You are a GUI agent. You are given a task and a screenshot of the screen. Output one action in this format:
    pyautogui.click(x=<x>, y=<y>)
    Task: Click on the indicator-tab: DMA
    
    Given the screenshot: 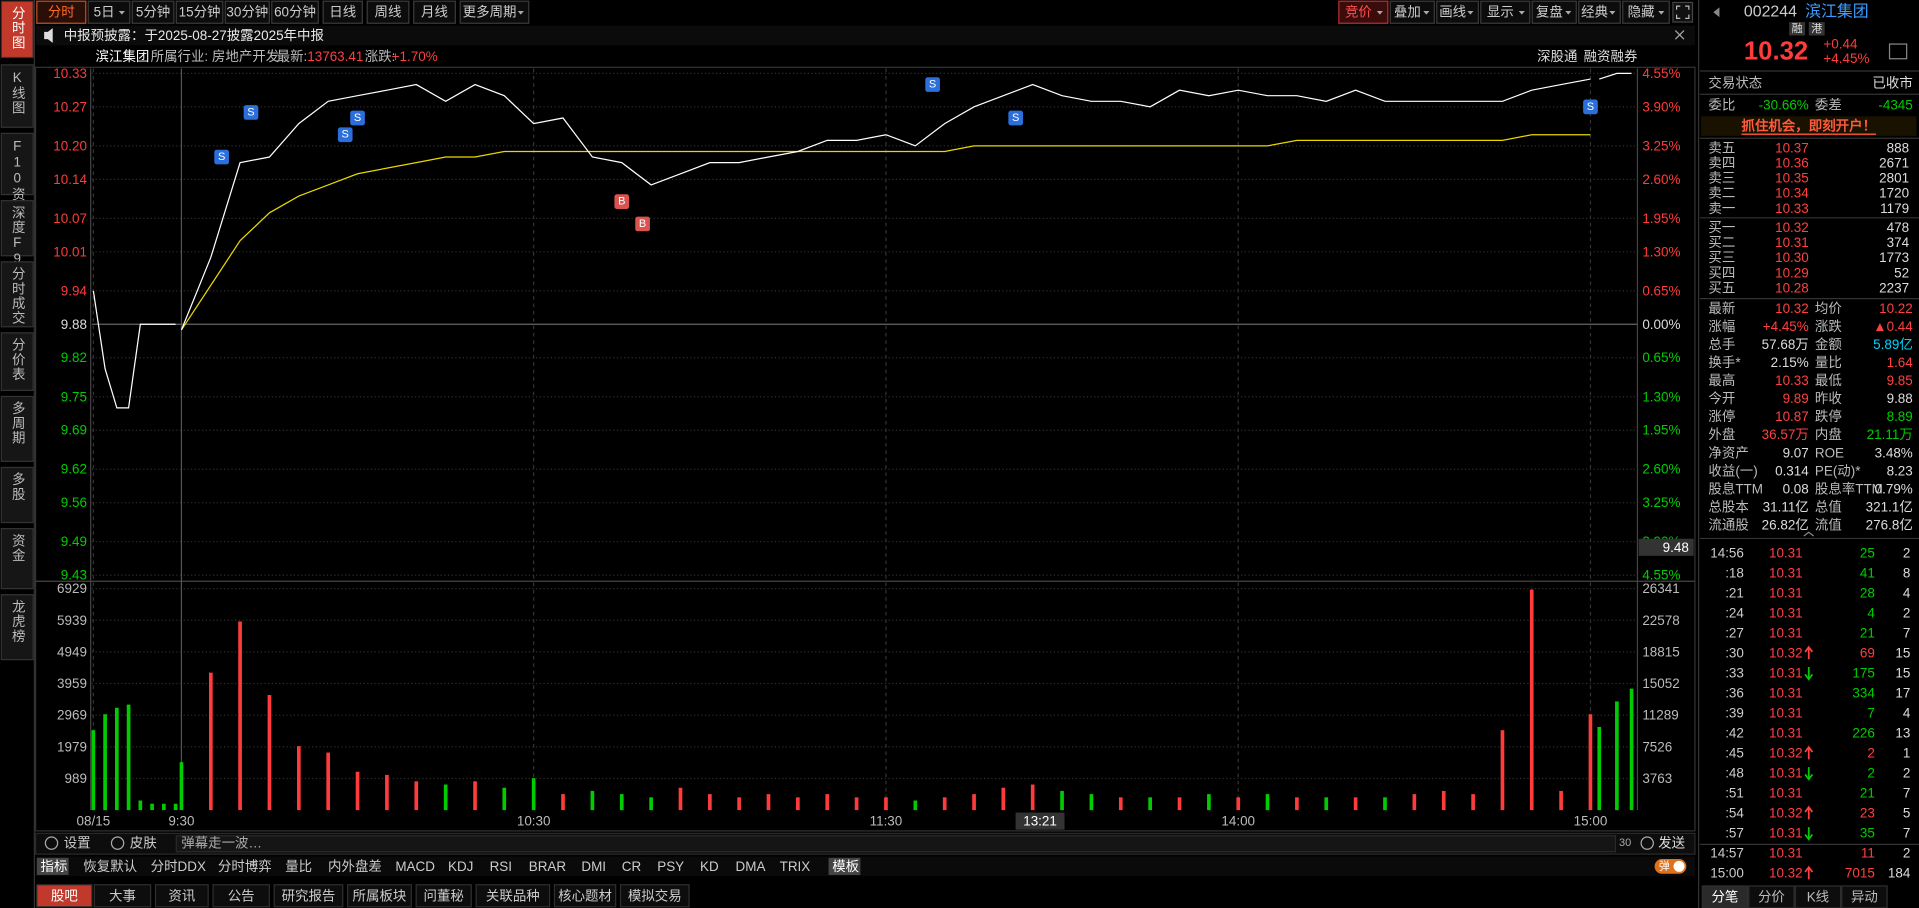 What is the action you would take?
    pyautogui.click(x=751, y=866)
    